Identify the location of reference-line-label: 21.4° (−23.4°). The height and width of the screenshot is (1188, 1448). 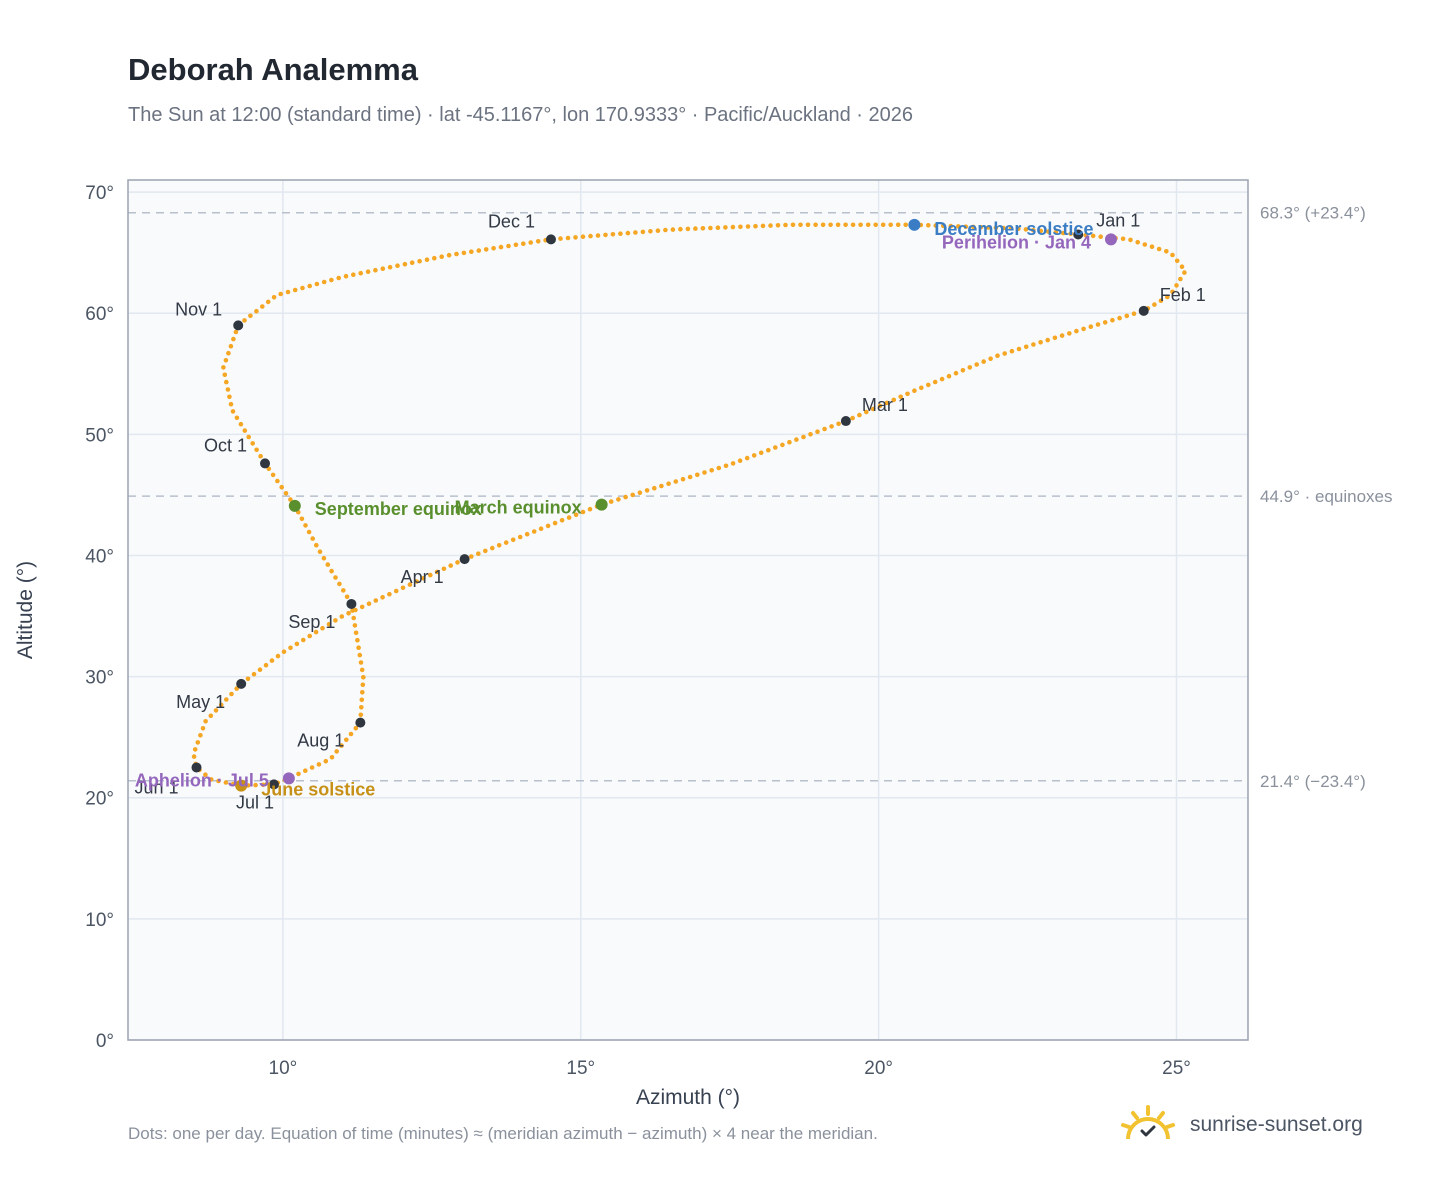
(1313, 781).